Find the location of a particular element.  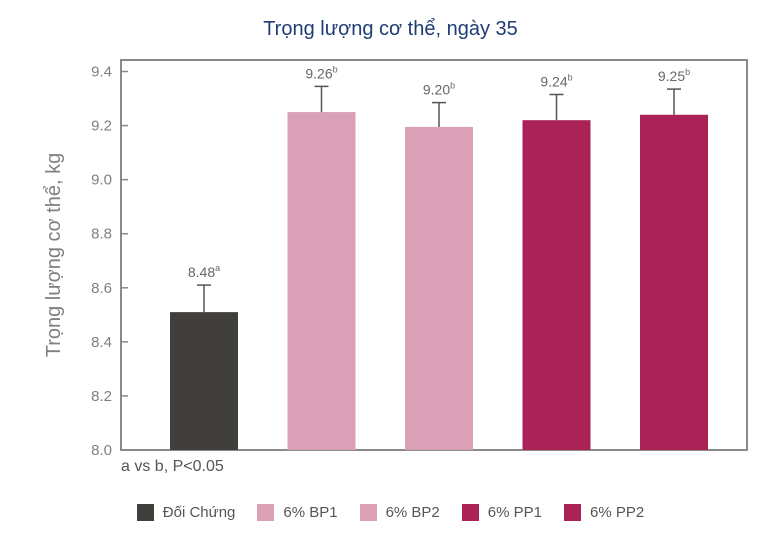

legend-item: 6% PP1 is located at coordinates (501, 512).